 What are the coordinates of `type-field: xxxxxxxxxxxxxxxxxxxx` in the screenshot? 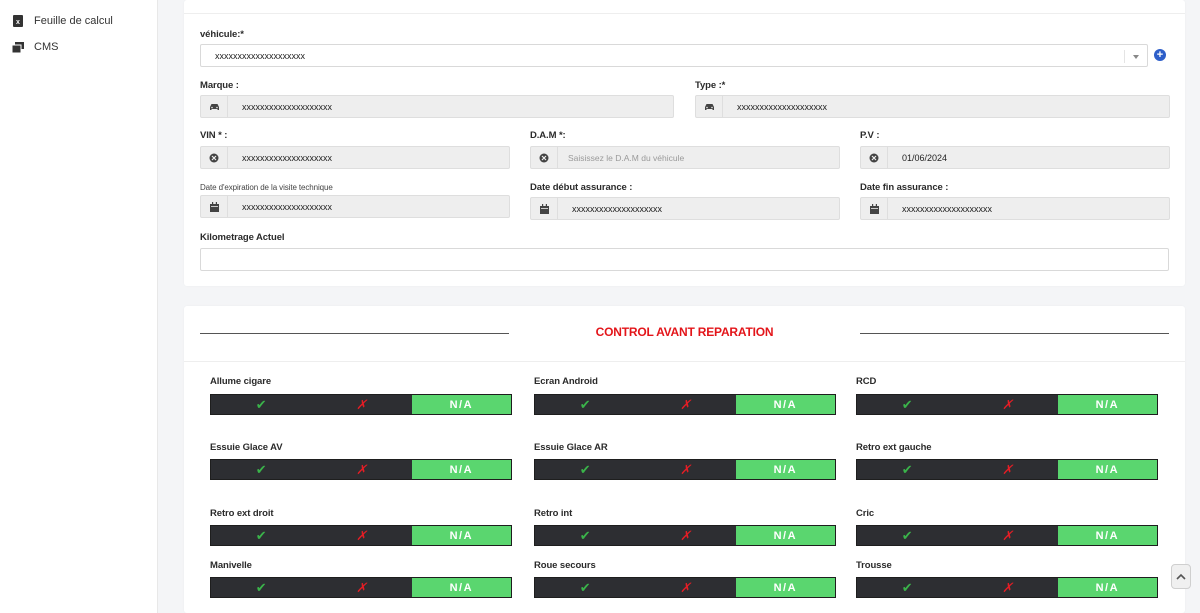 It's located at (932, 106).